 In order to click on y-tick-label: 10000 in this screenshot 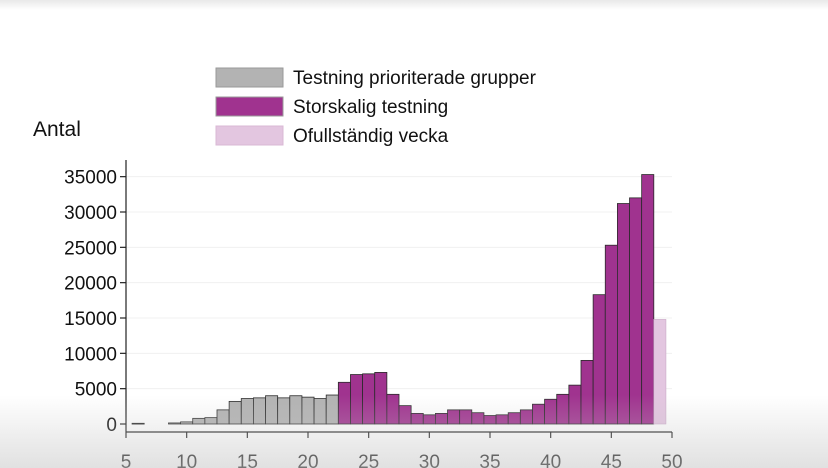, I will do `click(90, 354)`.